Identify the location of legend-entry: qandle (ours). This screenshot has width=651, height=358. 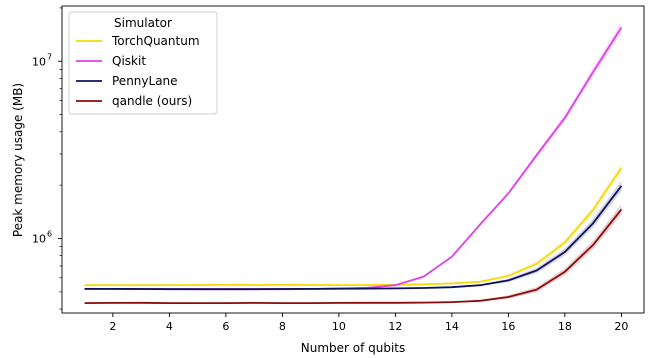
(152, 101).